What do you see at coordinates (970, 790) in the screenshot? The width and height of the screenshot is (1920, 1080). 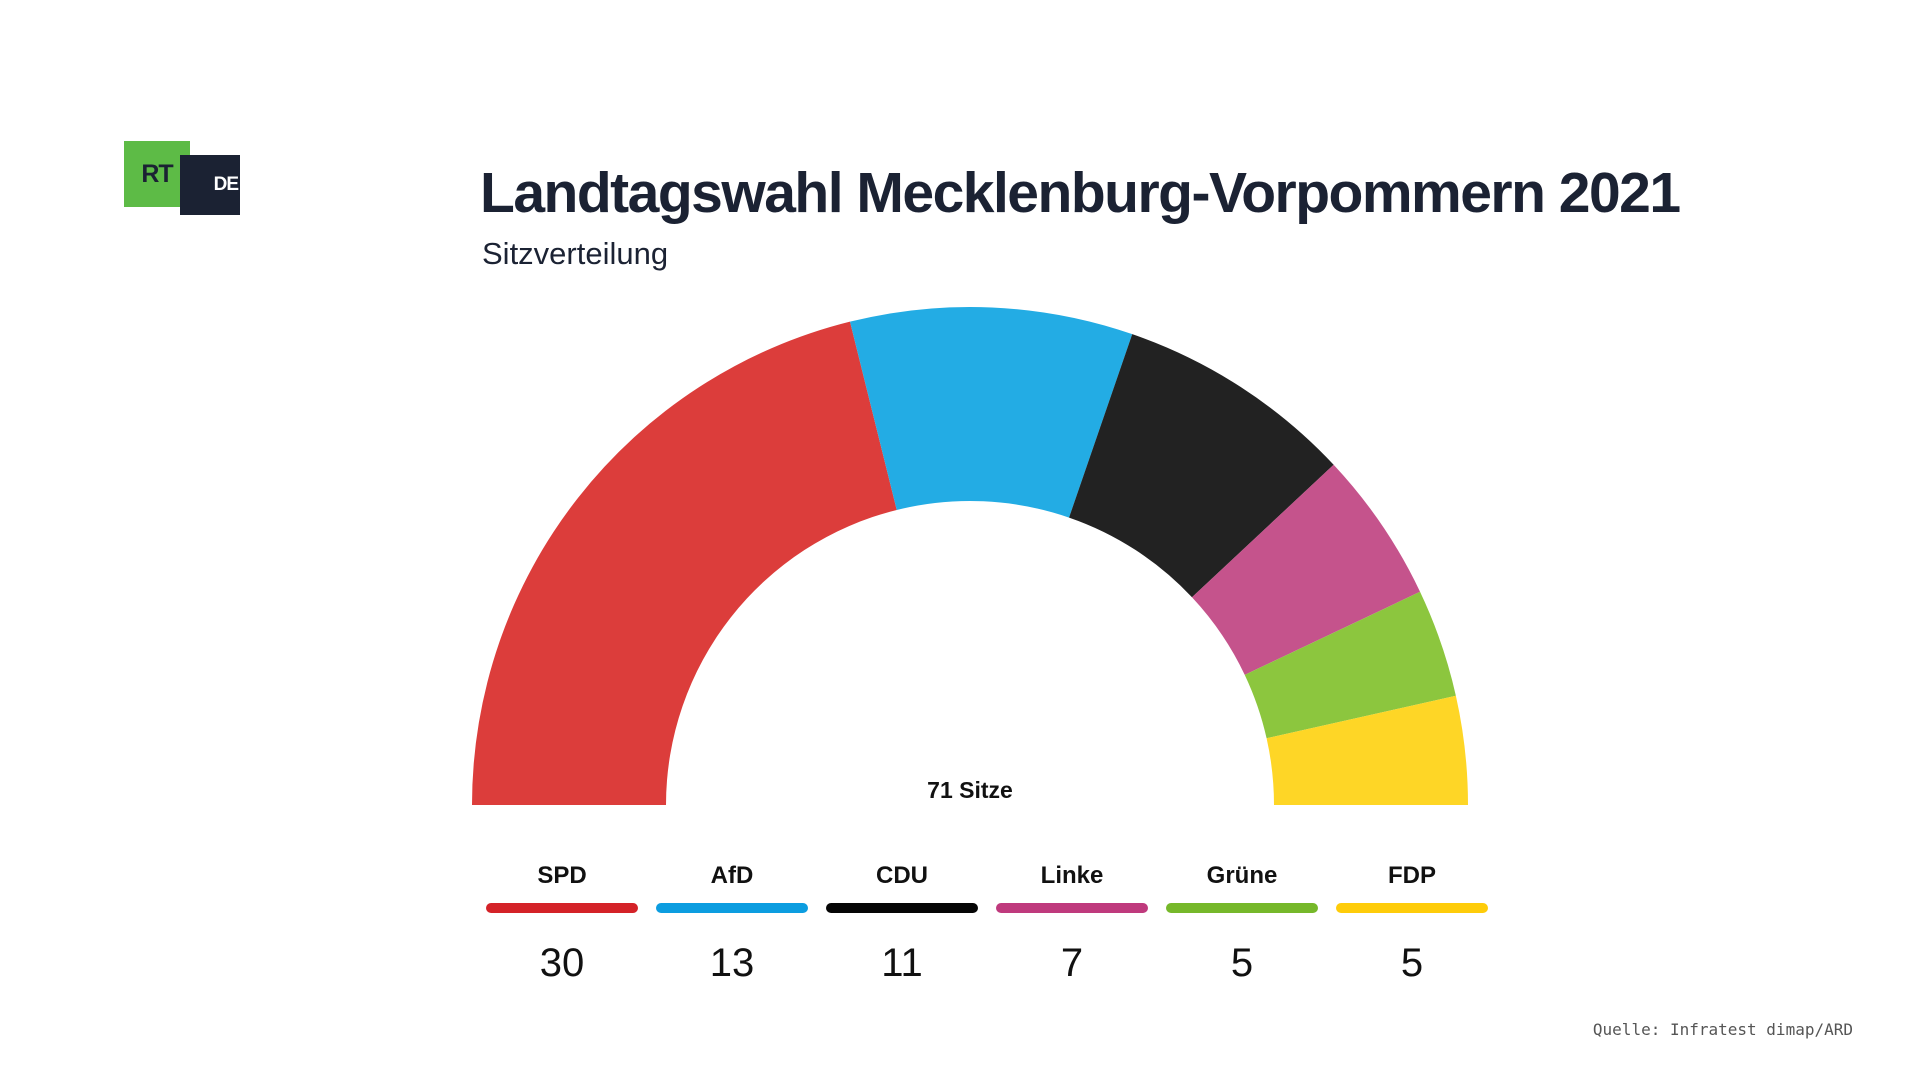 I see `total-seats-label: 71 Sitze` at bounding box center [970, 790].